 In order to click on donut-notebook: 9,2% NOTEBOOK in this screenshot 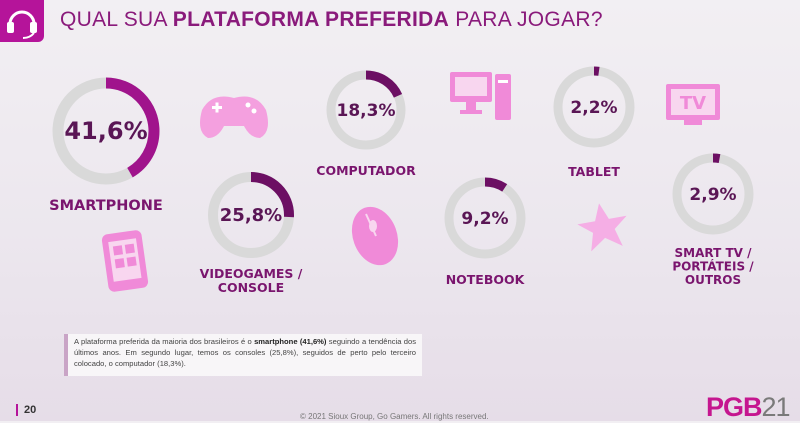, I will do `click(485, 232)`.